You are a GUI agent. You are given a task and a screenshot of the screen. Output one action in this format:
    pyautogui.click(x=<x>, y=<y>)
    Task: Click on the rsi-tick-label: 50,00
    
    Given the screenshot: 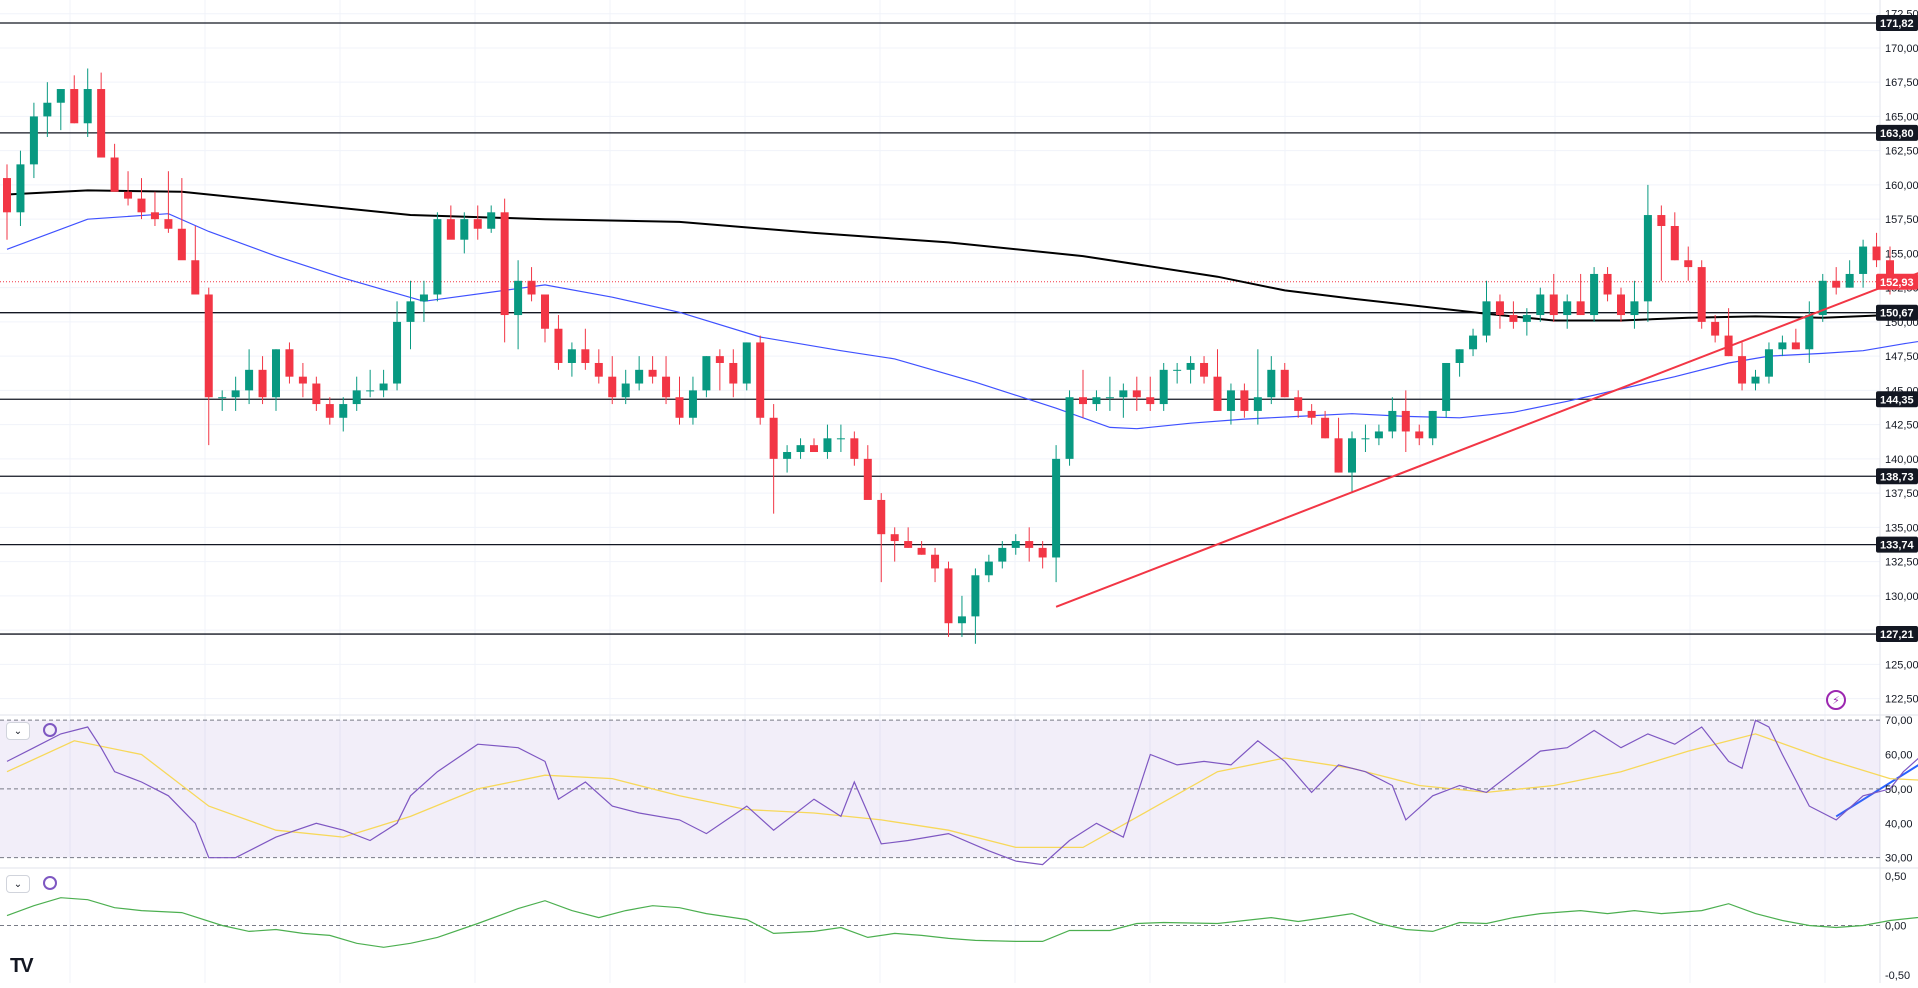 What is the action you would take?
    pyautogui.click(x=1899, y=790)
    